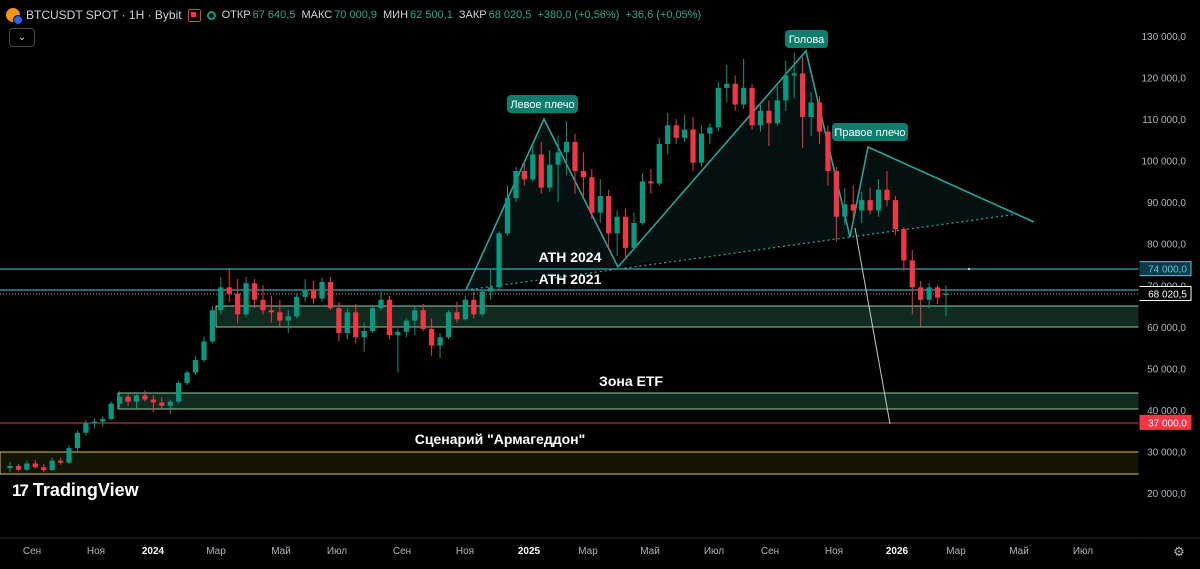 The width and height of the screenshot is (1200, 569). What do you see at coordinates (75, 490) in the screenshot?
I see `tradingview-logo: 17 TradingView` at bounding box center [75, 490].